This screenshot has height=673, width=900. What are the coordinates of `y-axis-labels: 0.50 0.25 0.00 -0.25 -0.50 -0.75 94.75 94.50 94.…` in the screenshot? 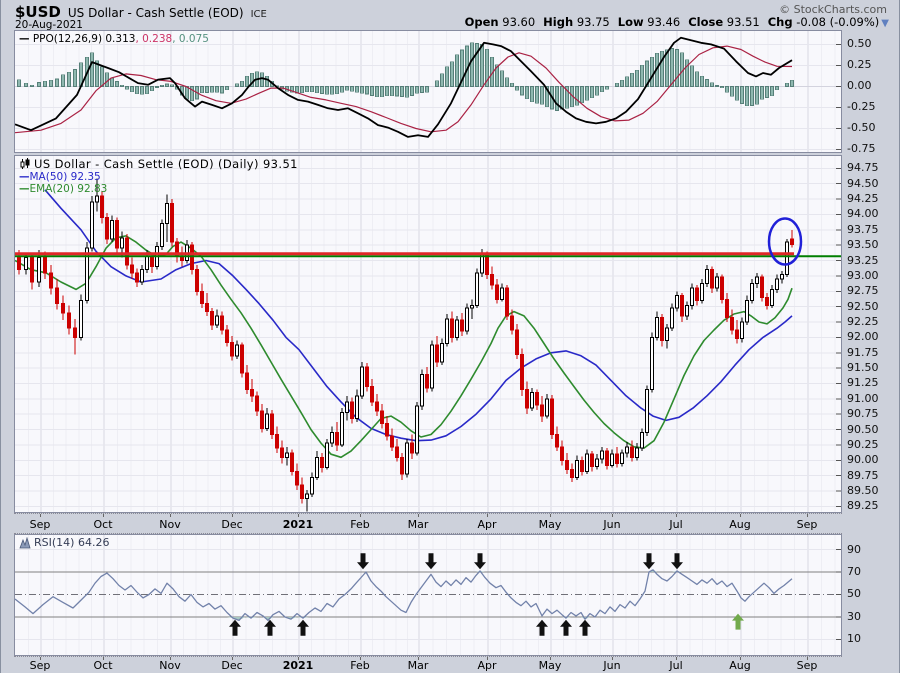 It's located at (871, 336).